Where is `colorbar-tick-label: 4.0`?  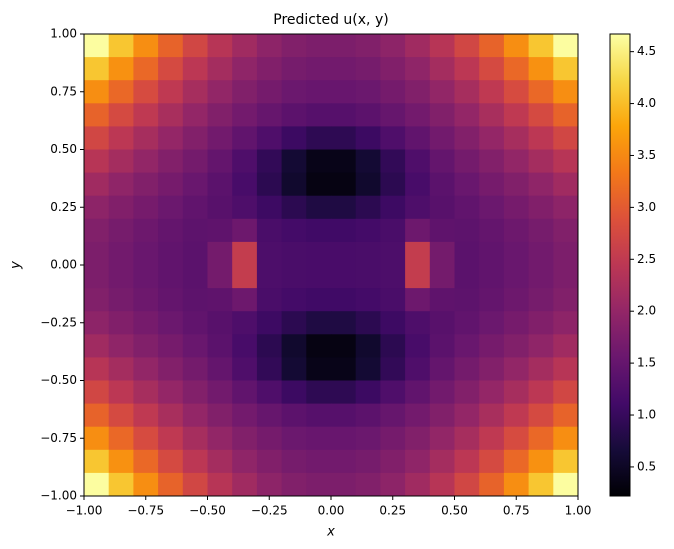 colorbar-tick-label: 4.0 is located at coordinates (646, 103).